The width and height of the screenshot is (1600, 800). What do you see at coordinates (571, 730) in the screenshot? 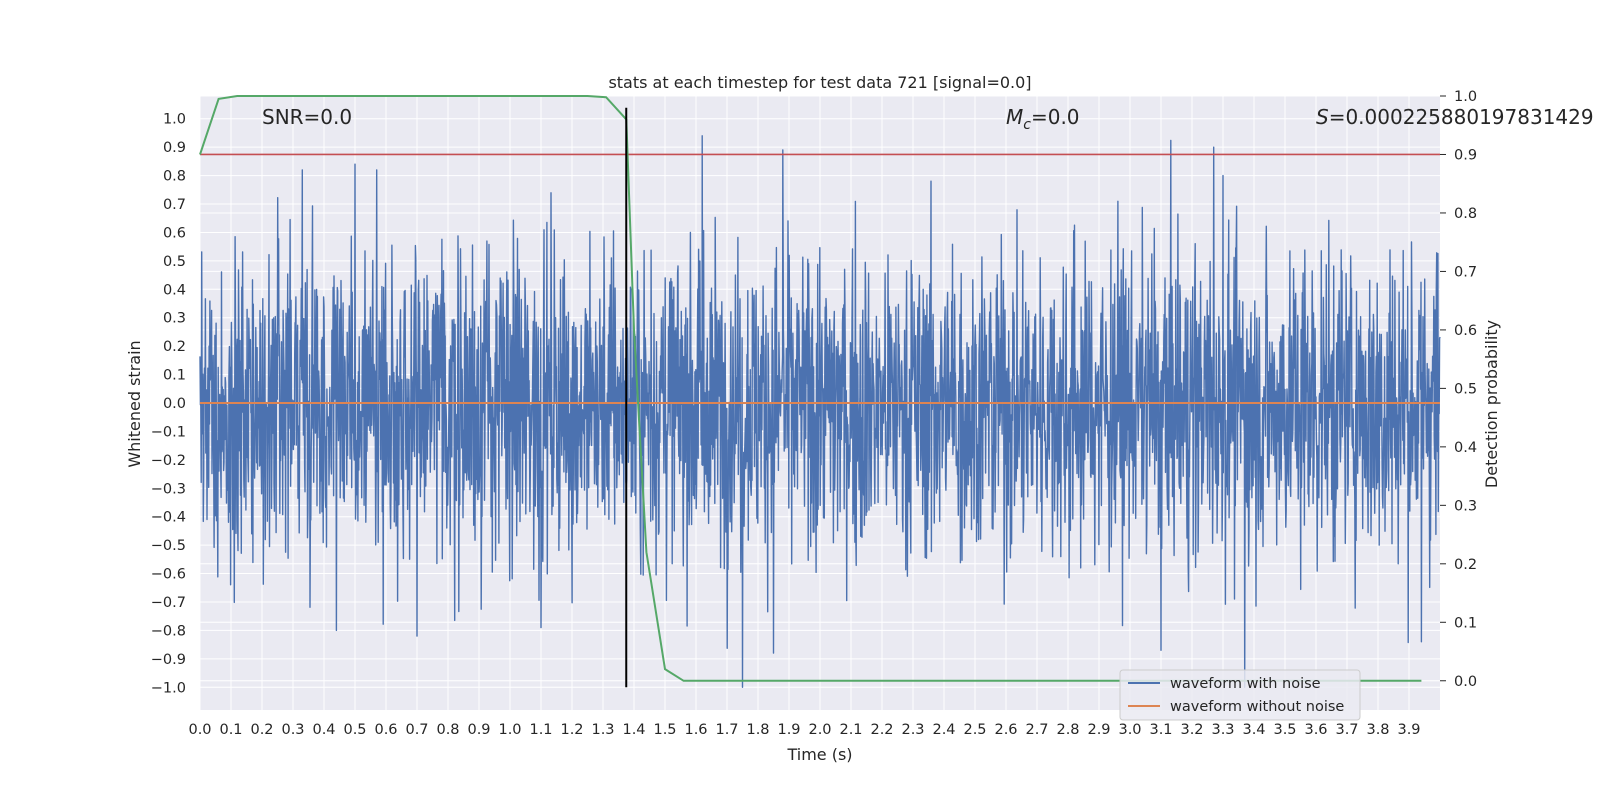
I see `x-tick-label: 1.2` at bounding box center [571, 730].